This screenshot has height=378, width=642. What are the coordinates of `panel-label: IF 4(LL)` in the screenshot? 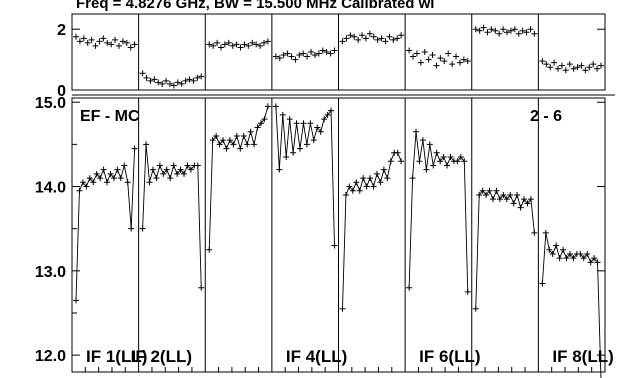 It's located at (316, 356).